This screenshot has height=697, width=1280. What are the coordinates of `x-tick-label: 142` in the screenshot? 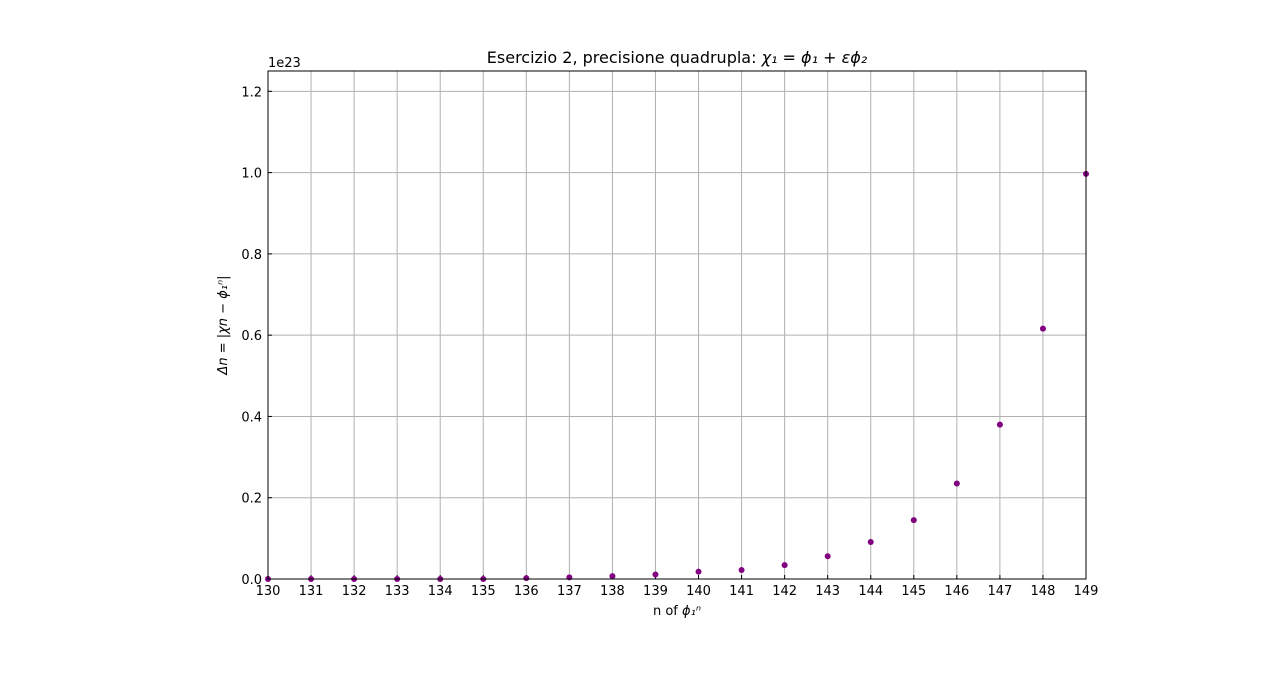 It's located at (784, 591).